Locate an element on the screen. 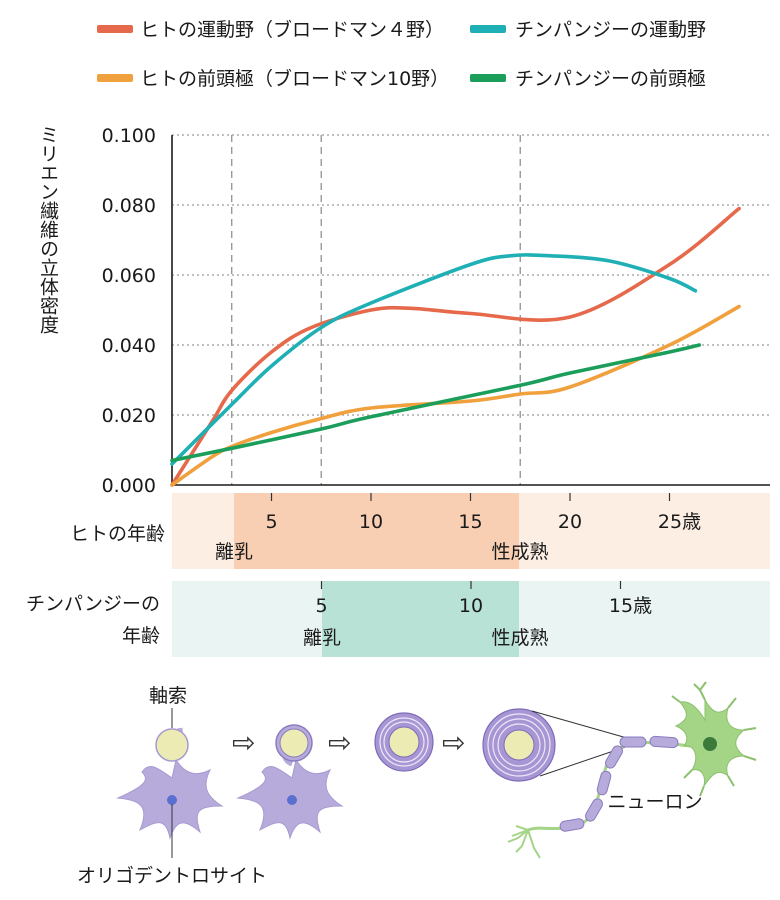 The width and height of the screenshot is (780, 900). legend-item-human-motor: ヒトの運動野（ブロードマン４野） is located at coordinates (270, 29).